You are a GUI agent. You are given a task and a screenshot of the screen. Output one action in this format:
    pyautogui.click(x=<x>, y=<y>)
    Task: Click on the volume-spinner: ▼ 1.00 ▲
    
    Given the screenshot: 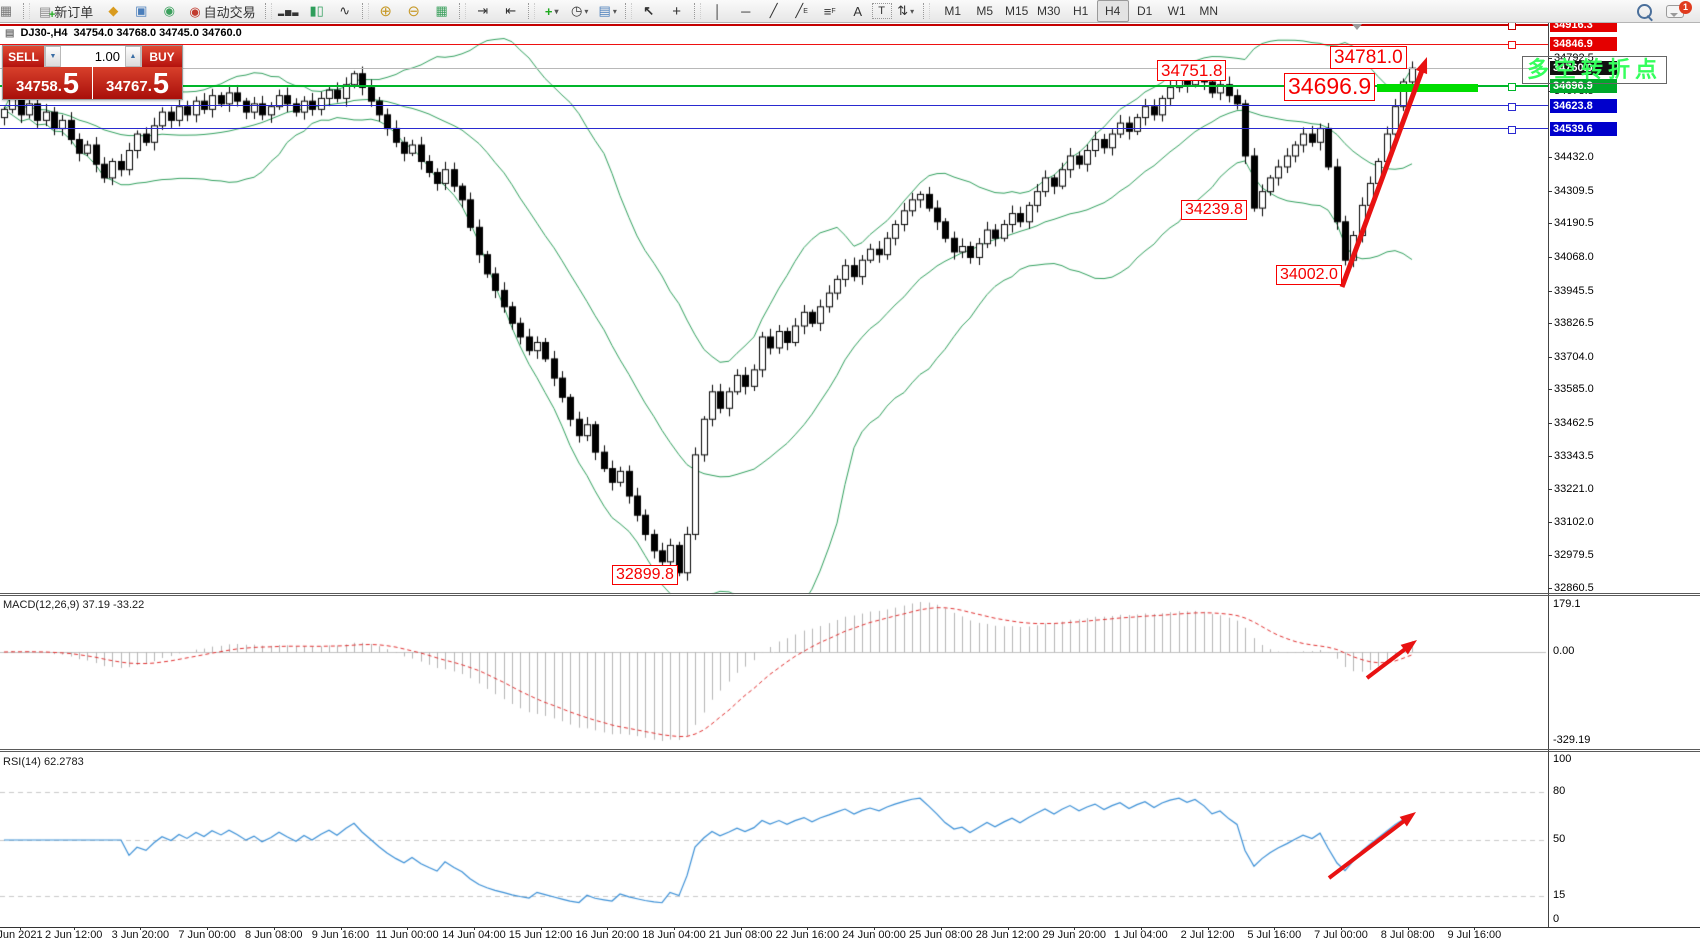 What is the action you would take?
    pyautogui.click(x=93, y=56)
    